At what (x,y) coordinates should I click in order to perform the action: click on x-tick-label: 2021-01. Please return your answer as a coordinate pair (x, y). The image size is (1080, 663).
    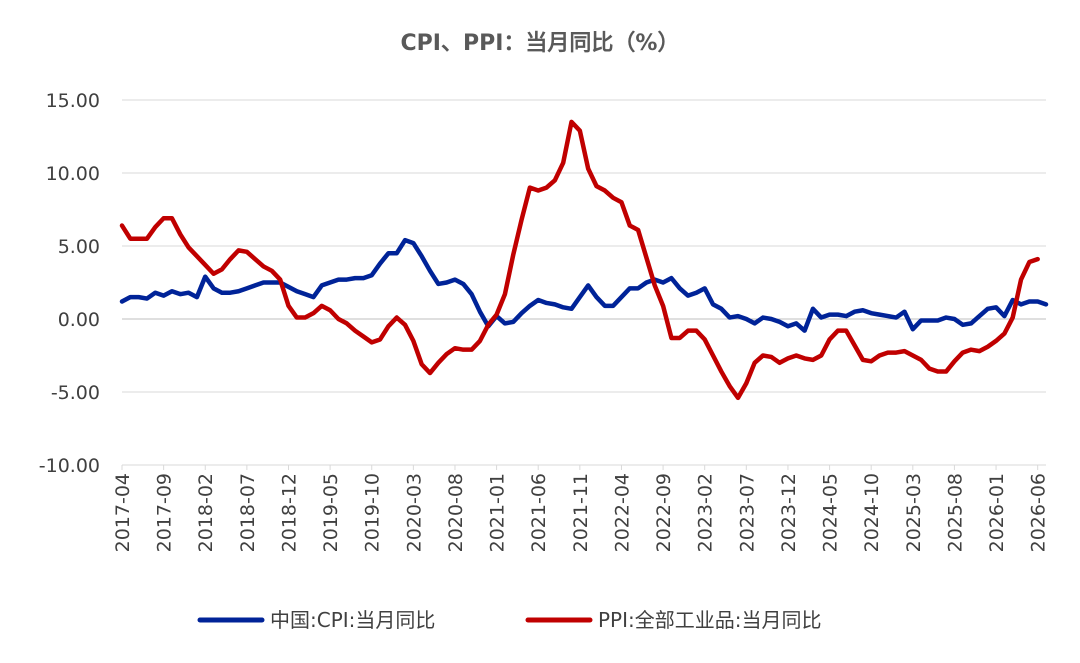
    Looking at the image, I should click on (498, 512).